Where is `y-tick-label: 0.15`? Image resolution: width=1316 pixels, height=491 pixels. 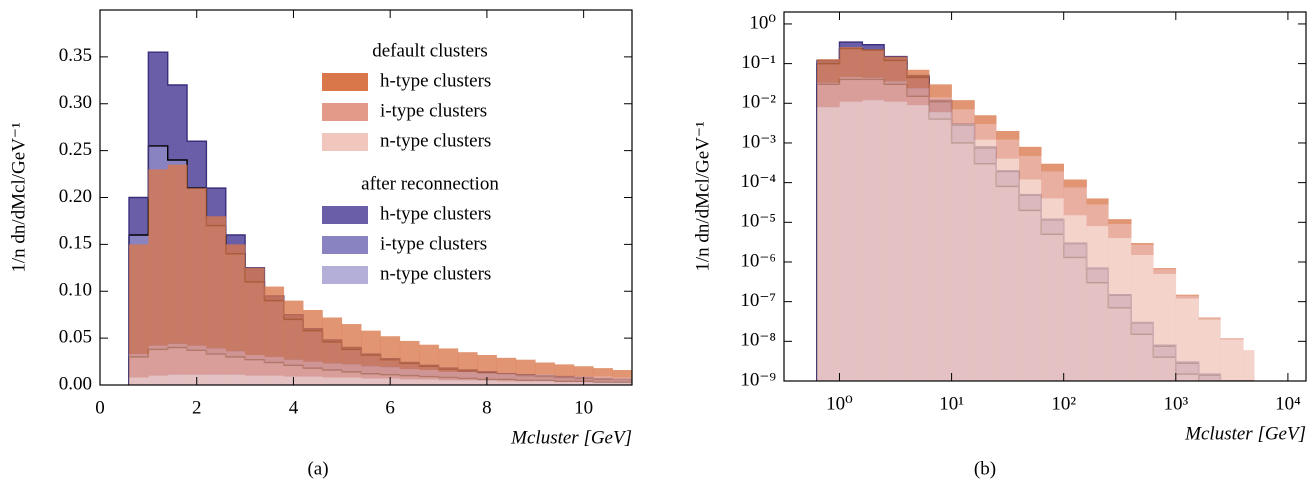
y-tick-label: 0.15 is located at coordinates (75, 243).